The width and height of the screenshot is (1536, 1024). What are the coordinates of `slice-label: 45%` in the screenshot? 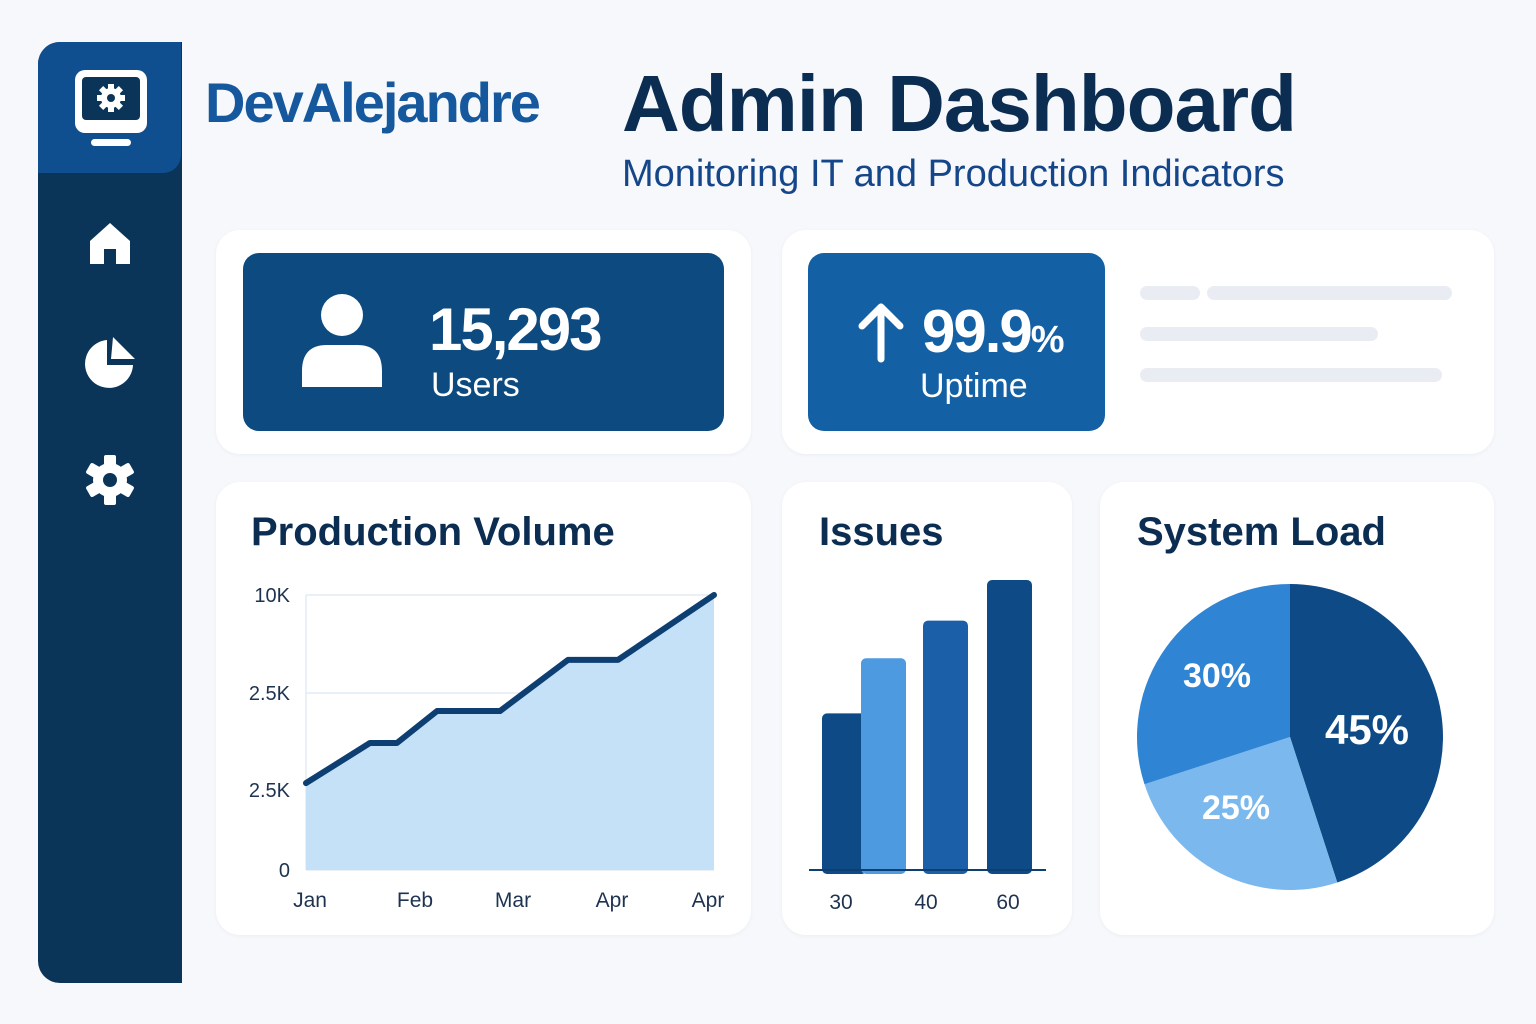 It's located at (1367, 729).